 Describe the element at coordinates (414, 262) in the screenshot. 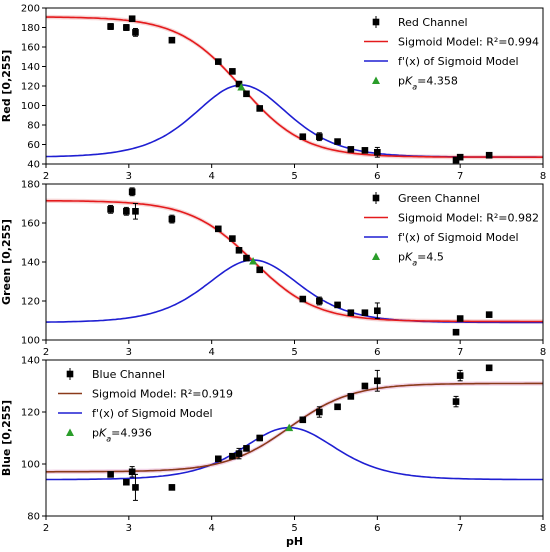

I see `legend-label-part: a` at that location.